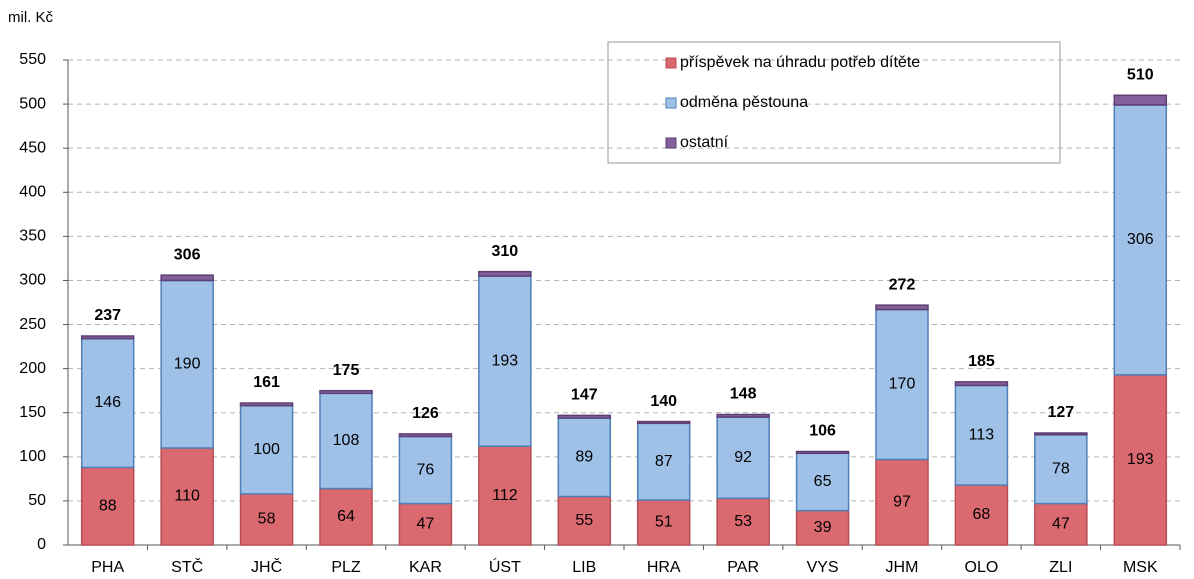 This screenshot has height=579, width=1194. Describe the element at coordinates (108, 505) in the screenshot. I see `value-label: 88` at that location.